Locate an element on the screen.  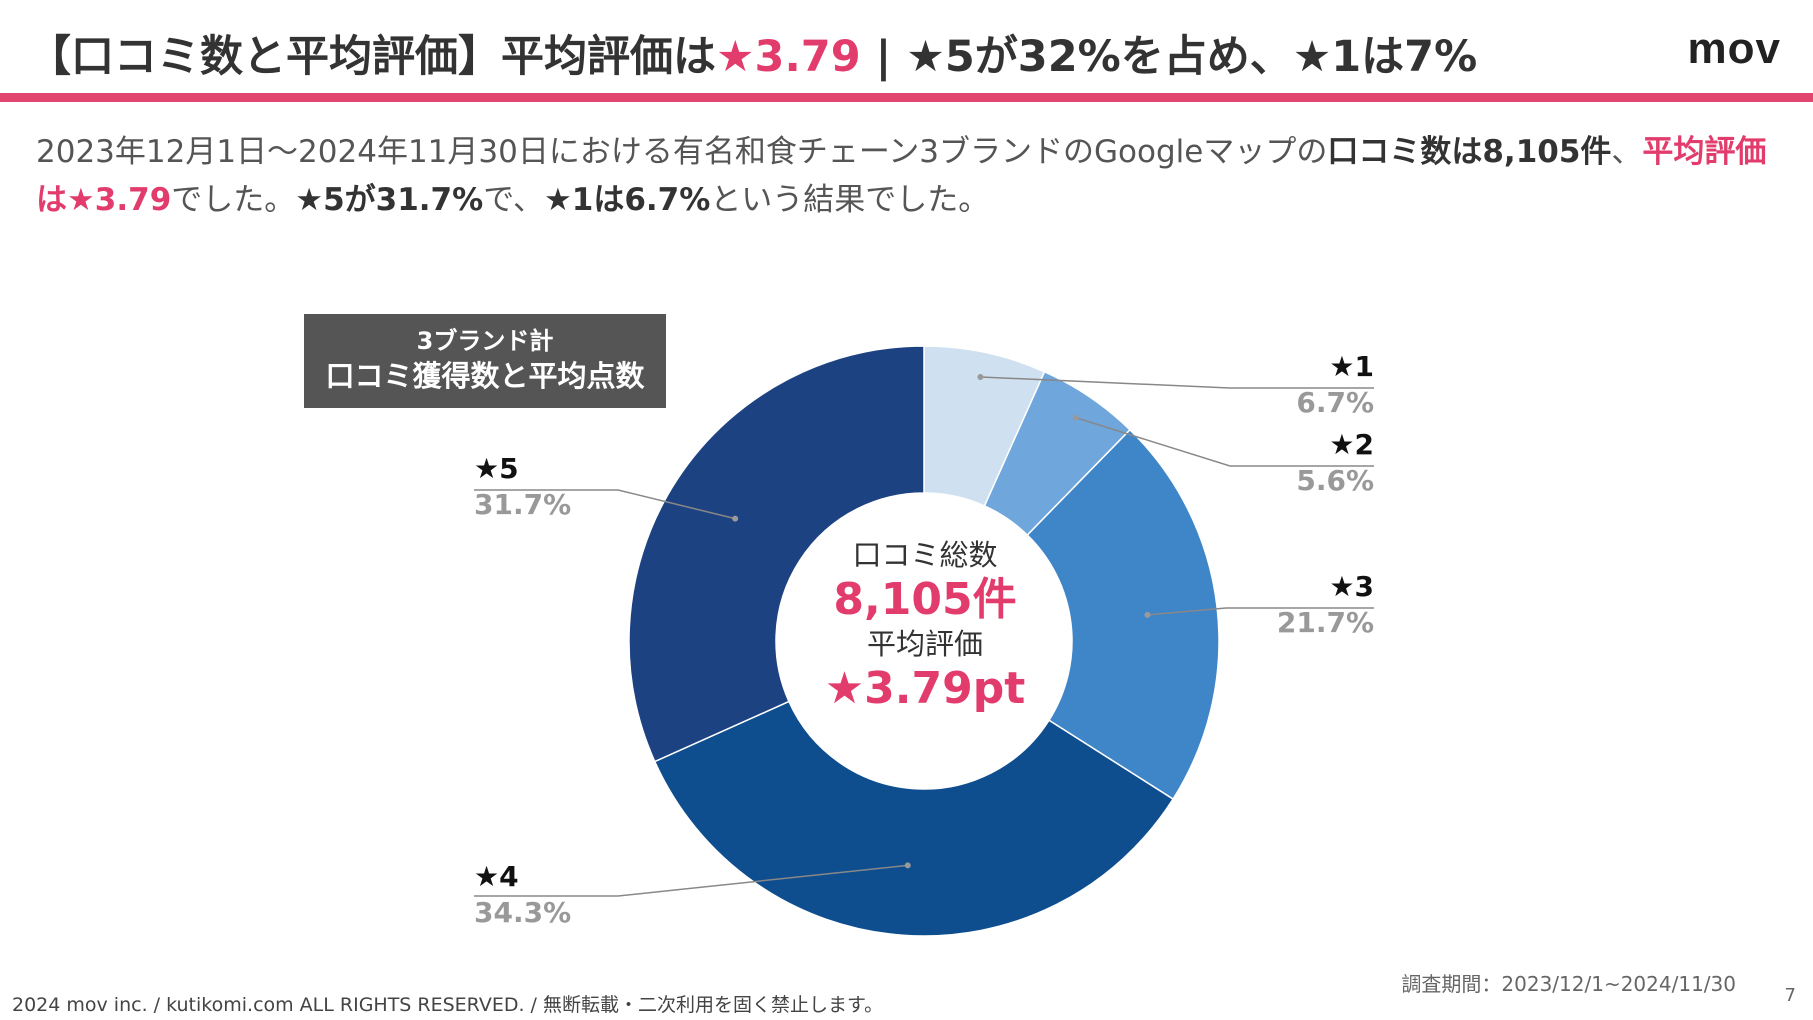
desc-bold-3: ★1は6.7% is located at coordinates (627, 200).